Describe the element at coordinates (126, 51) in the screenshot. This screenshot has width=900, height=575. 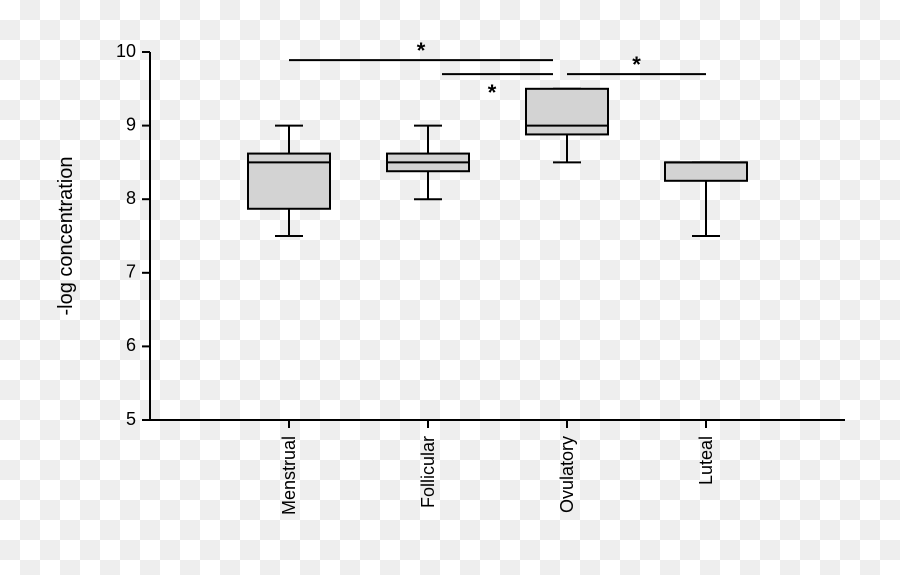
I see `y-tick-label: 10` at that location.